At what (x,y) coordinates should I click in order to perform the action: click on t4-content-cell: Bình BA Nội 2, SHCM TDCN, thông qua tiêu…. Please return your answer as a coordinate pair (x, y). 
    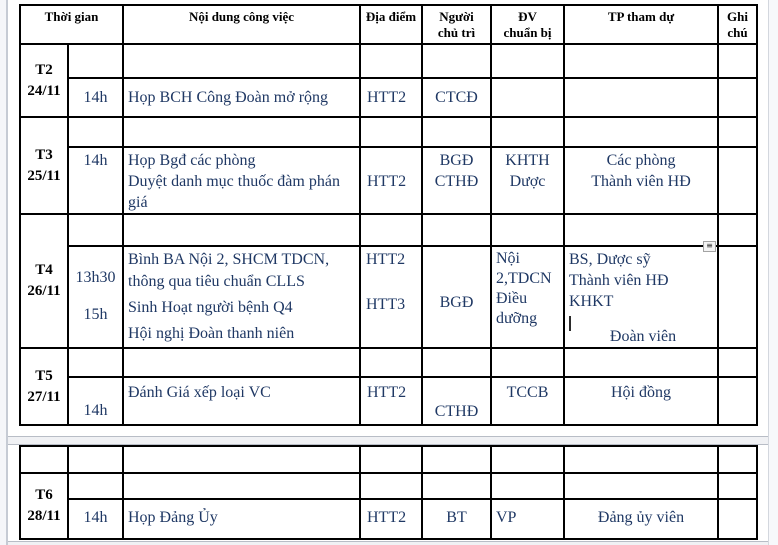
    Looking at the image, I should click on (241, 297).